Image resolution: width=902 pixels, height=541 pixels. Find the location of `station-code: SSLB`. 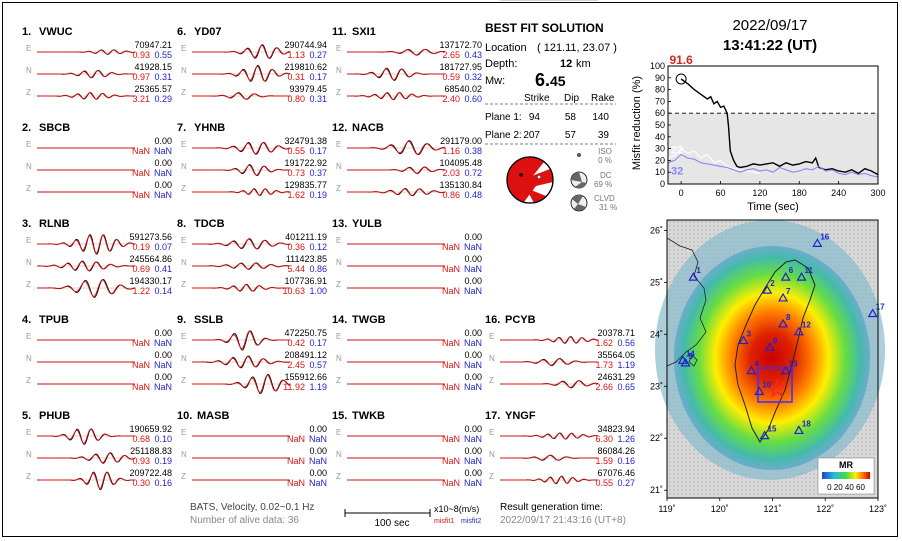

station-code: SSLB is located at coordinates (208, 320).